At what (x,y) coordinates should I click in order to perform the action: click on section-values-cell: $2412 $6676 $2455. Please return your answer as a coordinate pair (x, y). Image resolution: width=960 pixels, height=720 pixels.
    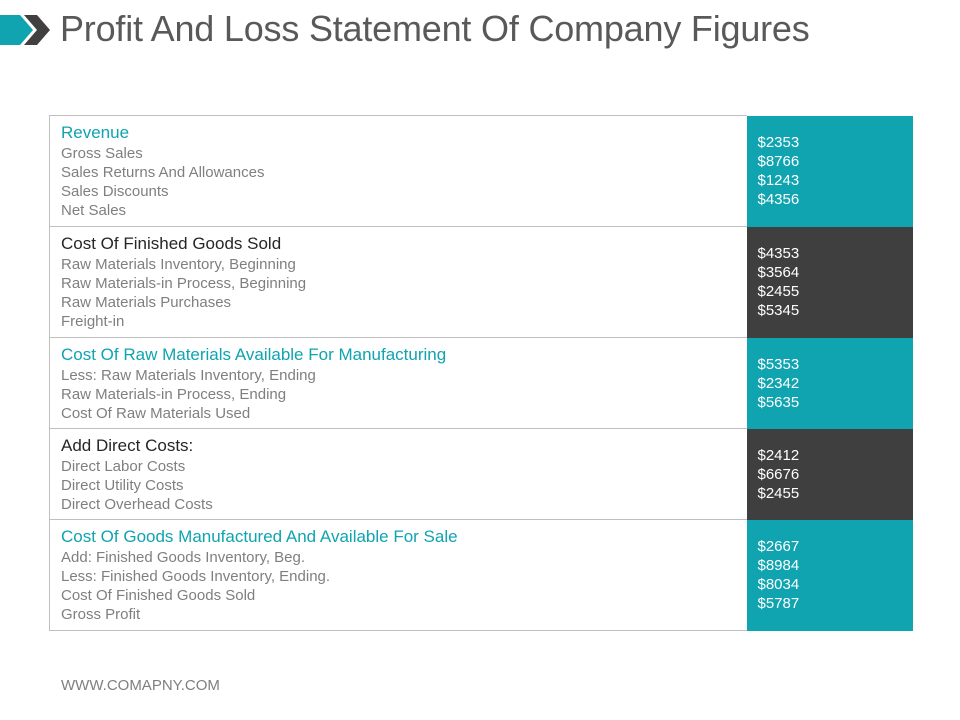
    Looking at the image, I should click on (829, 474).